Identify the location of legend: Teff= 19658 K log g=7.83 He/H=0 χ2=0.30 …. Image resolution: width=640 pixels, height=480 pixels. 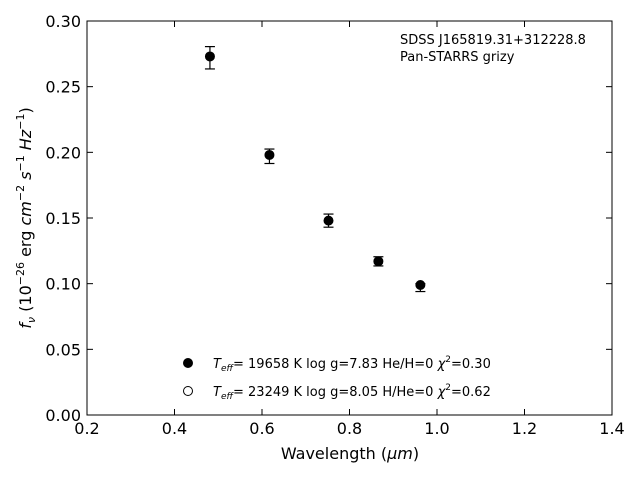
(337, 378).